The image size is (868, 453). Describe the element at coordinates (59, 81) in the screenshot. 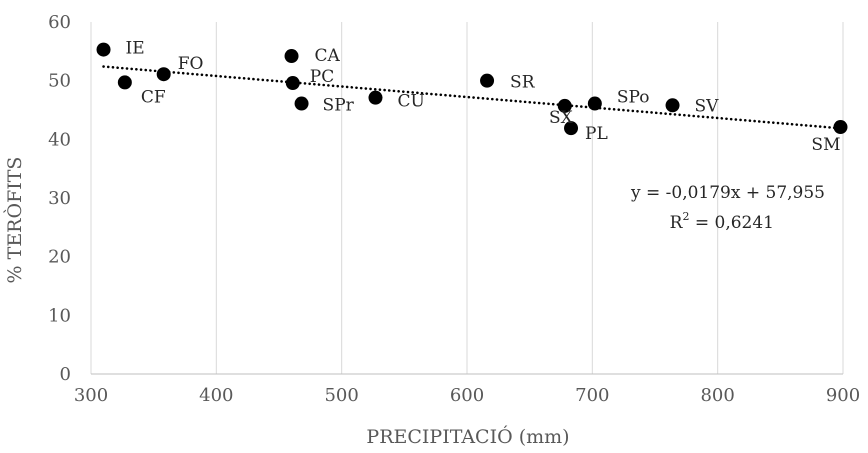

I see `y-tick-label-50: 50` at that location.